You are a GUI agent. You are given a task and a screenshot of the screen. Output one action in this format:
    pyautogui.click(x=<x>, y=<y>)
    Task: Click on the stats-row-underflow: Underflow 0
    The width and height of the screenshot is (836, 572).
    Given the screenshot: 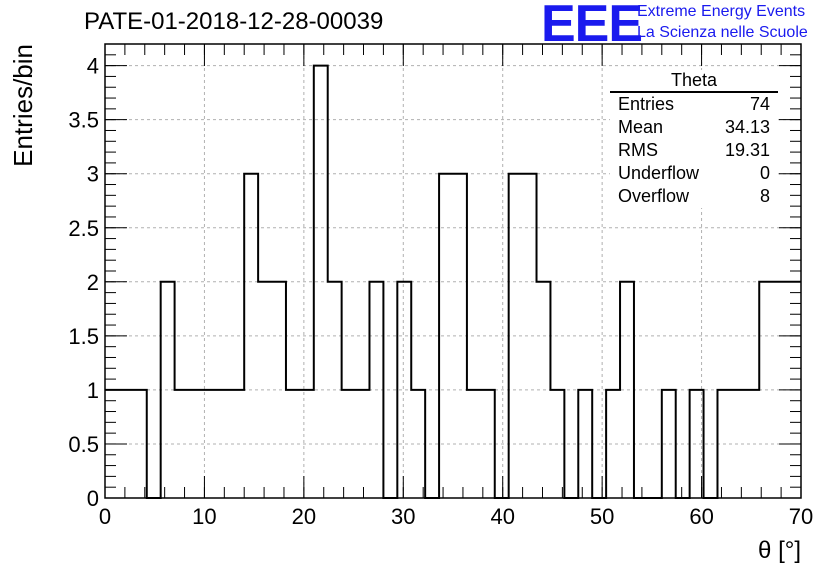 What is the action you would take?
    pyautogui.click(x=694, y=173)
    